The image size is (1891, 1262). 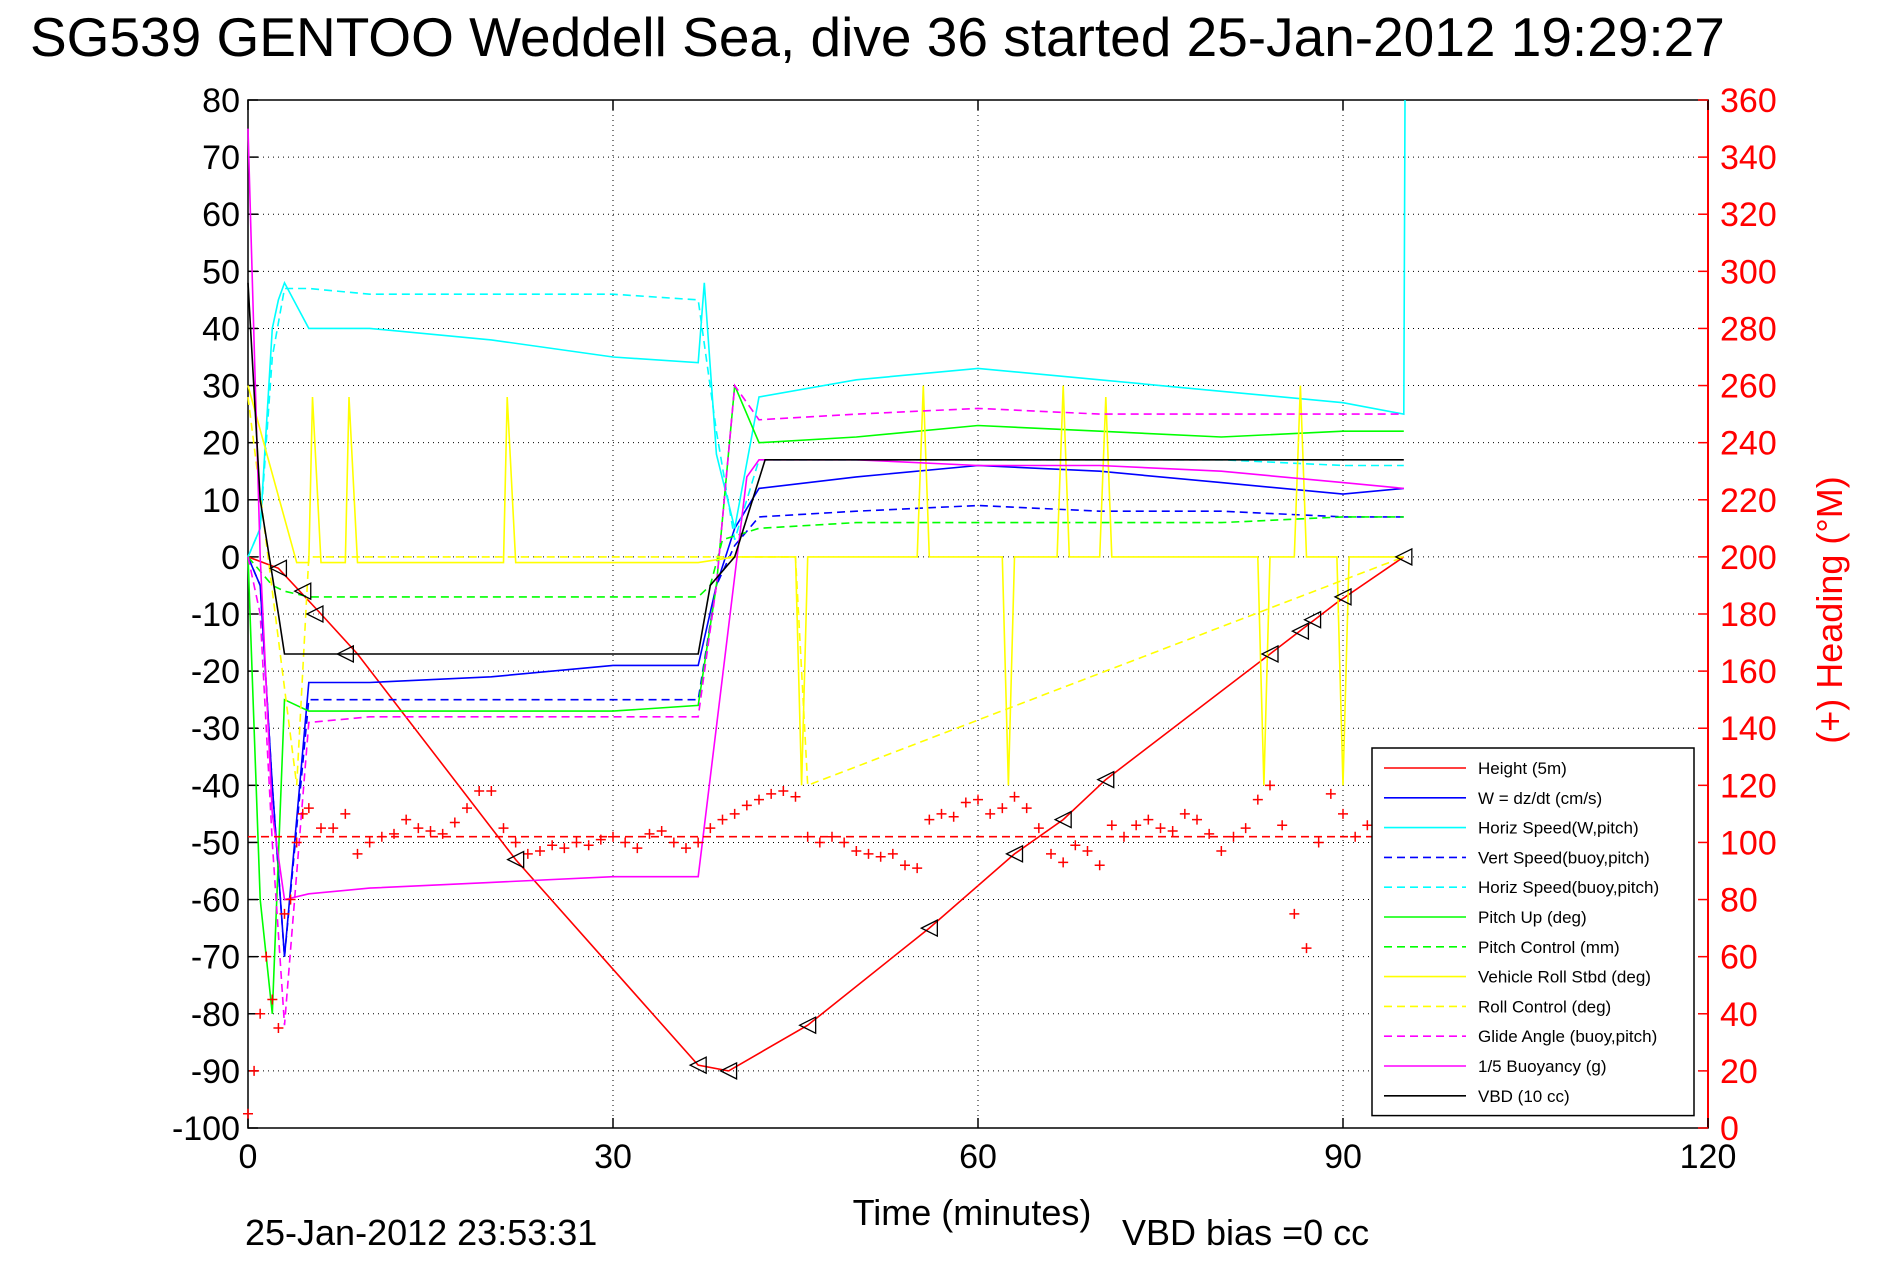 I want to click on x-tick-label: 120, so click(x=1708, y=1157).